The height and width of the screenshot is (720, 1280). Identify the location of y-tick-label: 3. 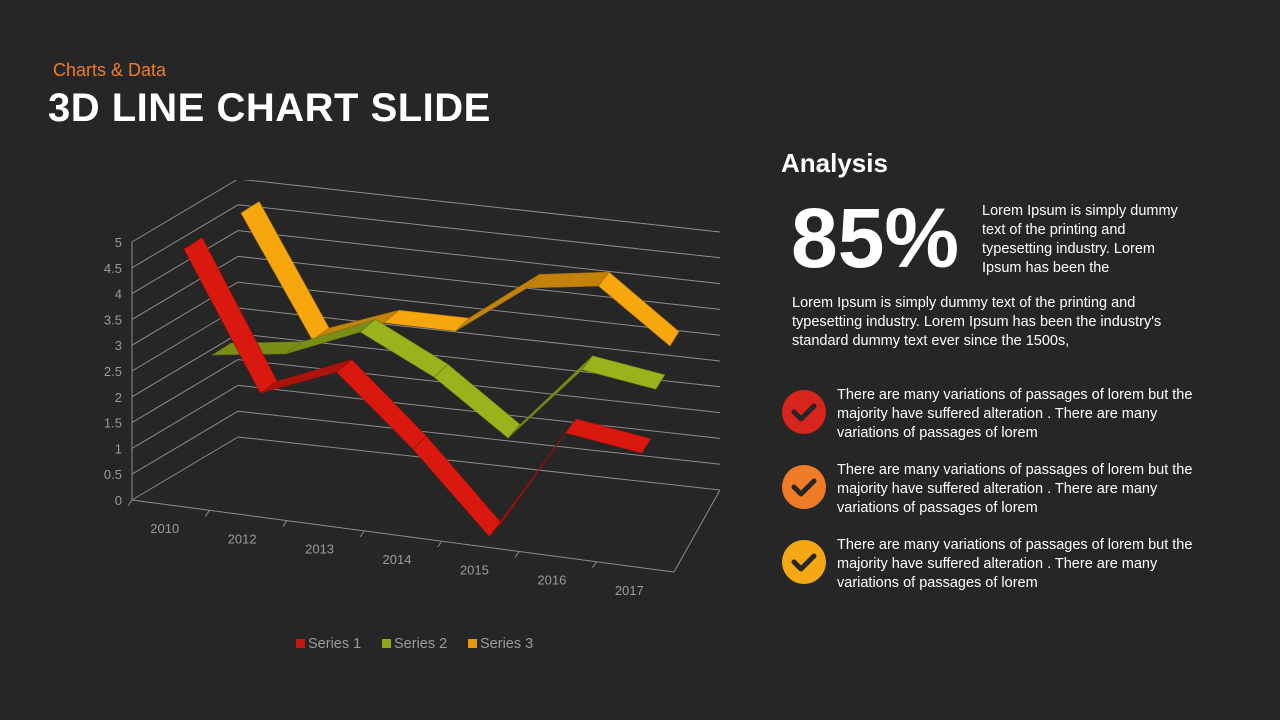
(118, 345).